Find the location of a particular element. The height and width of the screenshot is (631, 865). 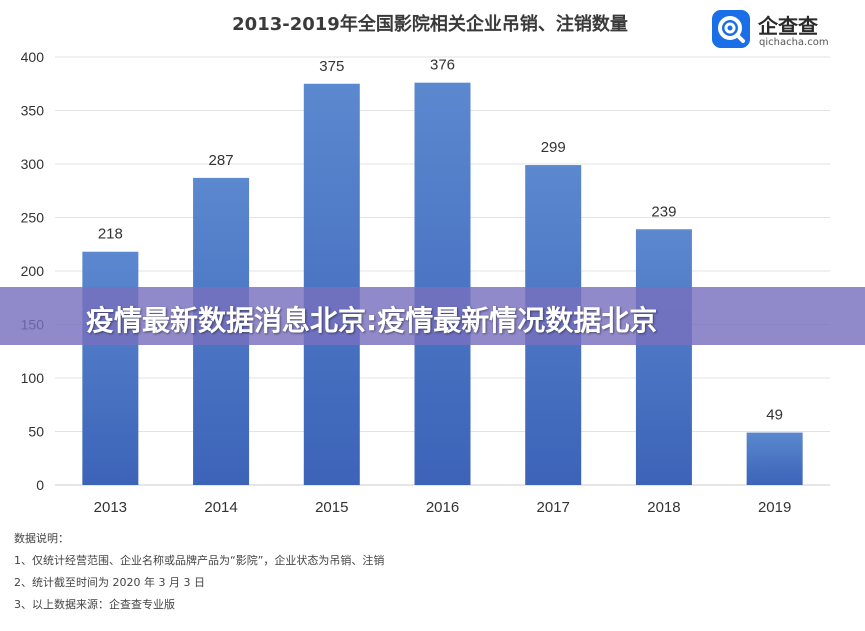

x-tick-label-2015: 2015 is located at coordinates (331, 507).